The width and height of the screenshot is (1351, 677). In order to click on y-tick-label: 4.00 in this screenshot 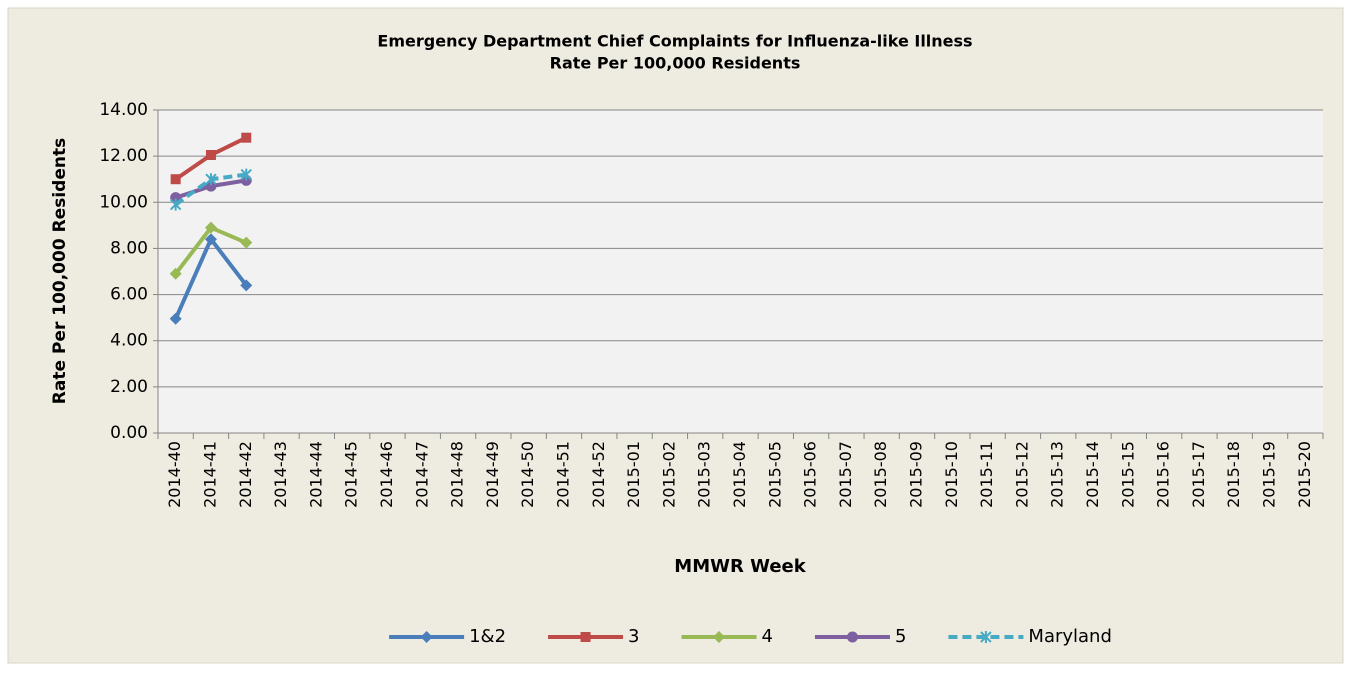, I will do `click(129, 341)`.